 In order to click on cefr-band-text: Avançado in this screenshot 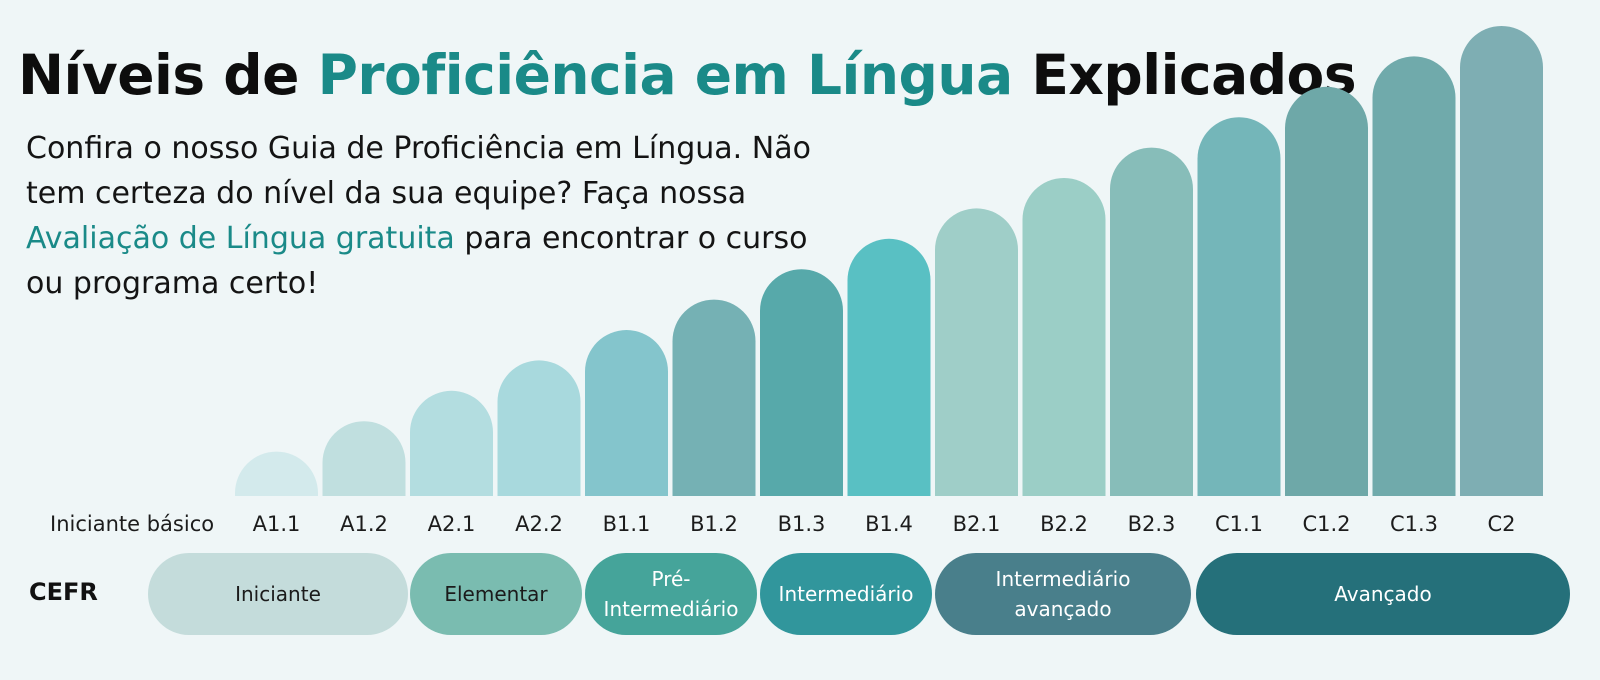, I will do `click(1382, 594)`.